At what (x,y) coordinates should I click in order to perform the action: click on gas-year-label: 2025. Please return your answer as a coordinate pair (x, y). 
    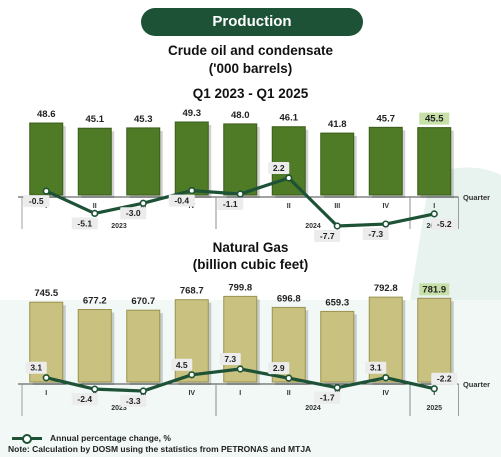
    Looking at the image, I should click on (434, 408).